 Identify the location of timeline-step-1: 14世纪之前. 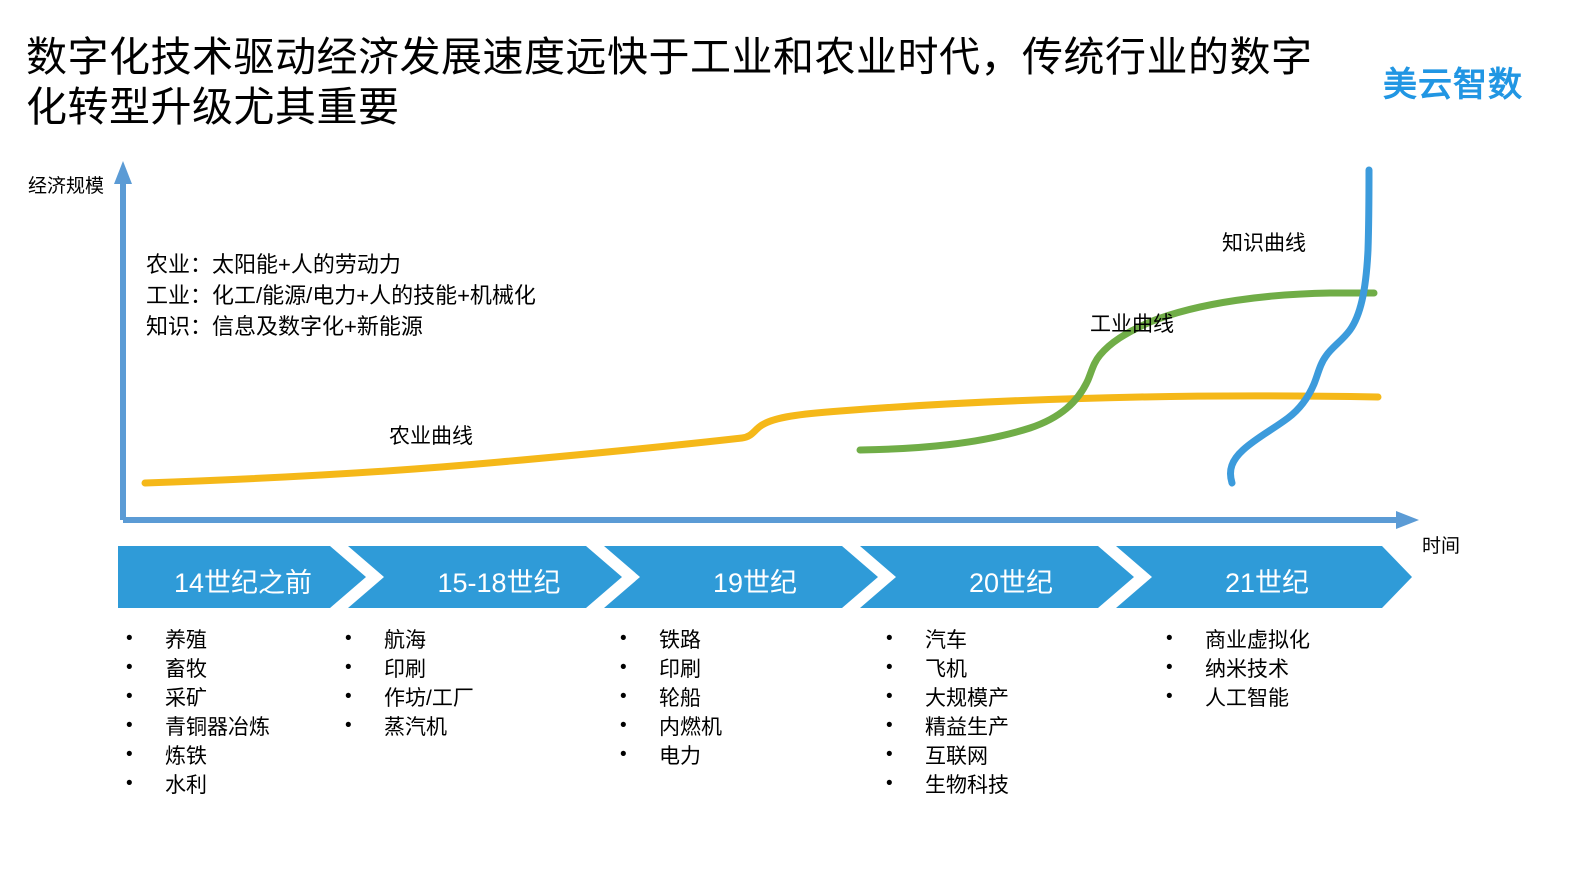
(243, 583).